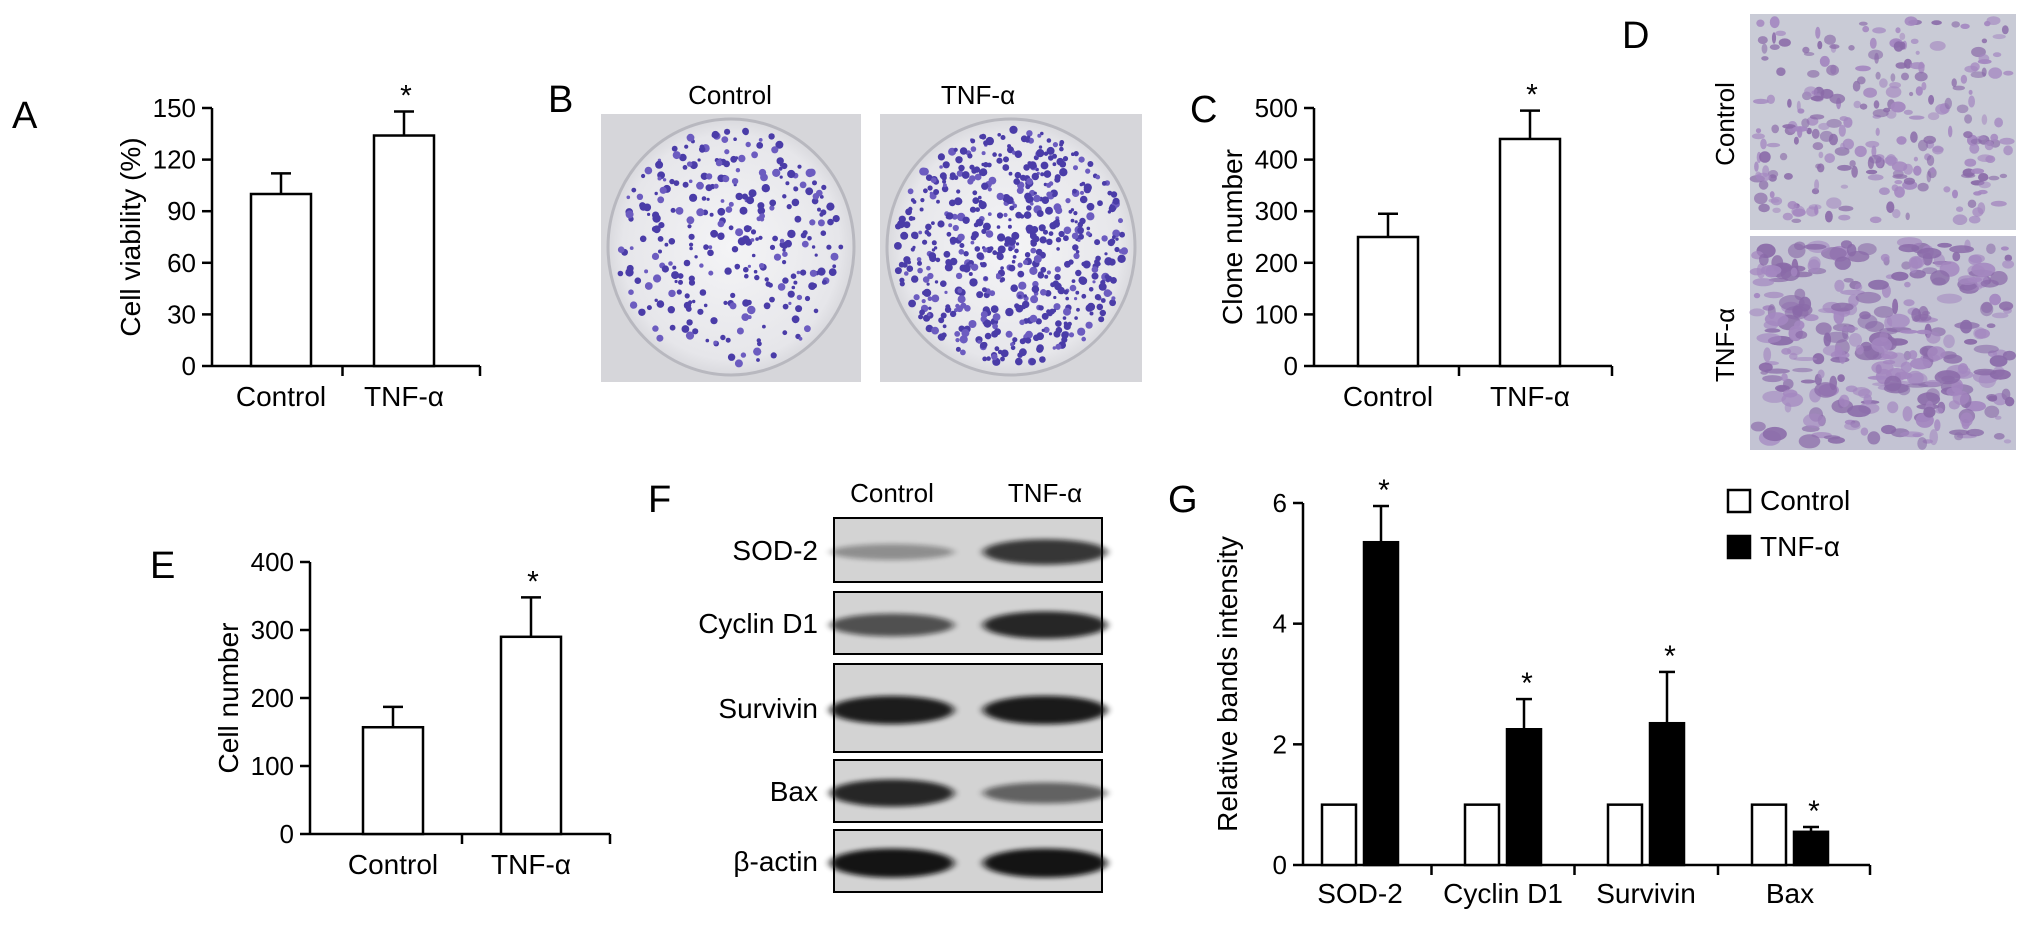 The width and height of the screenshot is (2032, 930). I want to click on y-tick-label: 200, so click(272, 698).